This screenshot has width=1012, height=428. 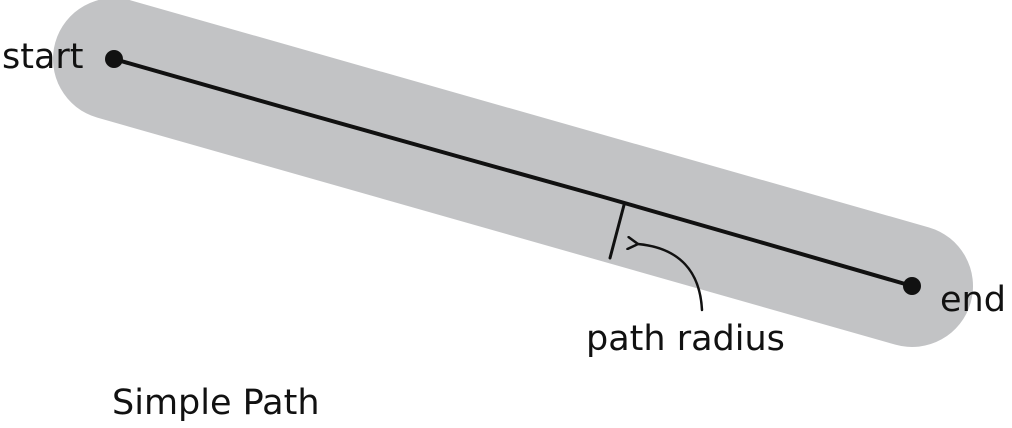 What do you see at coordinates (216, 403) in the screenshot?
I see `diagram-caption: Simple Path` at bounding box center [216, 403].